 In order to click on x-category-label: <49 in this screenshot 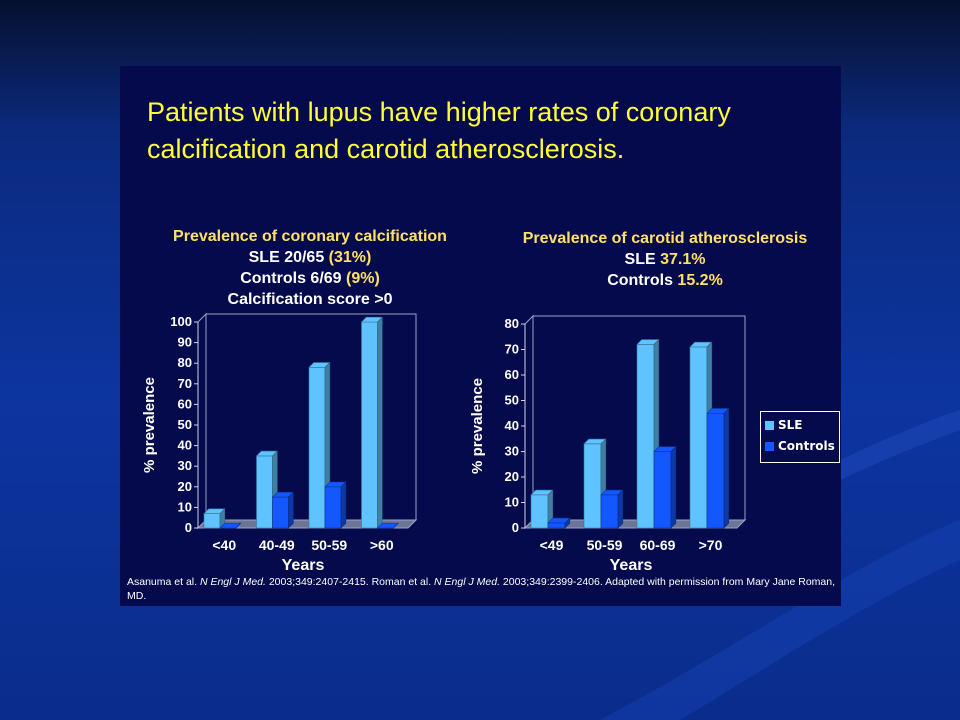, I will do `click(552, 545)`.